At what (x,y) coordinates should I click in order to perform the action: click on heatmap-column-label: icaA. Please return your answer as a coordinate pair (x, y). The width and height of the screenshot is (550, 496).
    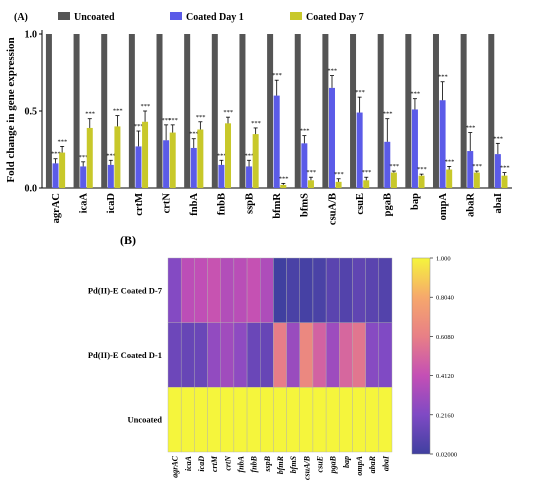
    Looking at the image, I should click on (188, 463).